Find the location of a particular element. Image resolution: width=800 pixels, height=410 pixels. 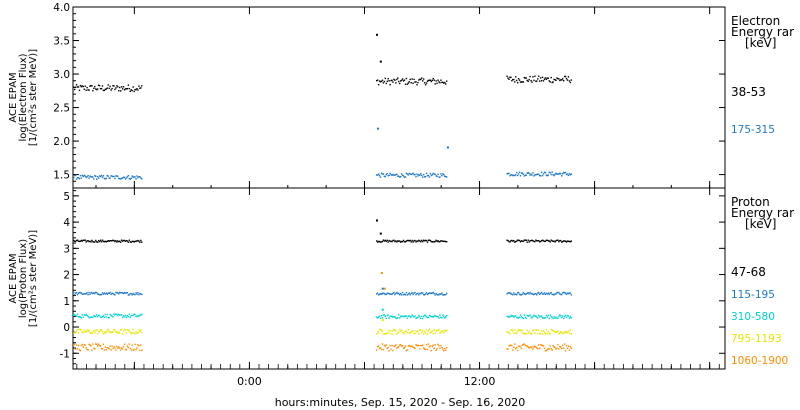

y-tick-label: 2 is located at coordinates (66, 276).